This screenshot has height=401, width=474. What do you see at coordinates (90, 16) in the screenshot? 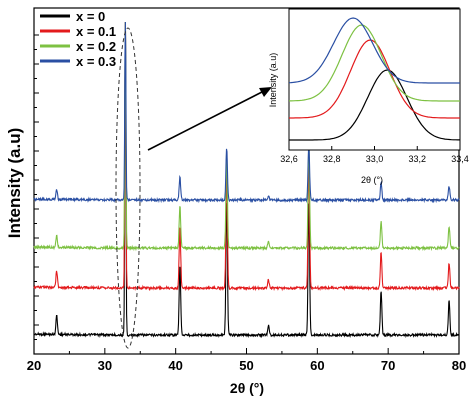
I see `legend-label: x = 0` at bounding box center [90, 16].